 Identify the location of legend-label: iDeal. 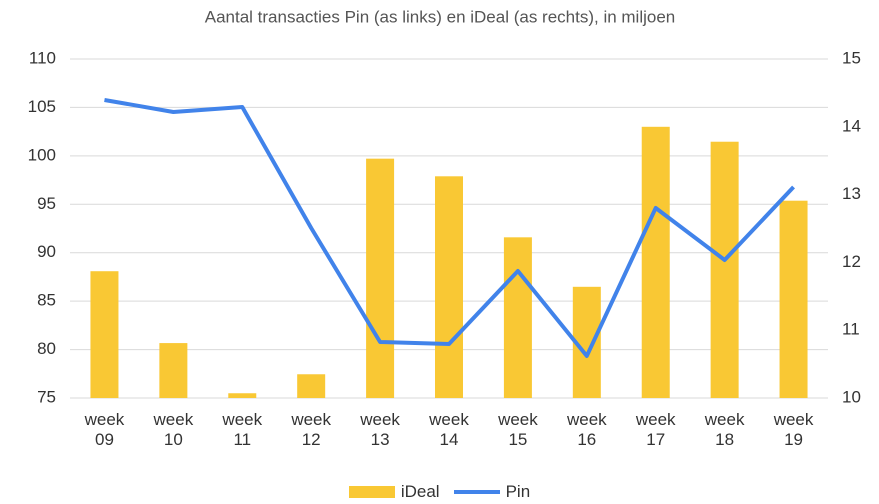
(420, 491).